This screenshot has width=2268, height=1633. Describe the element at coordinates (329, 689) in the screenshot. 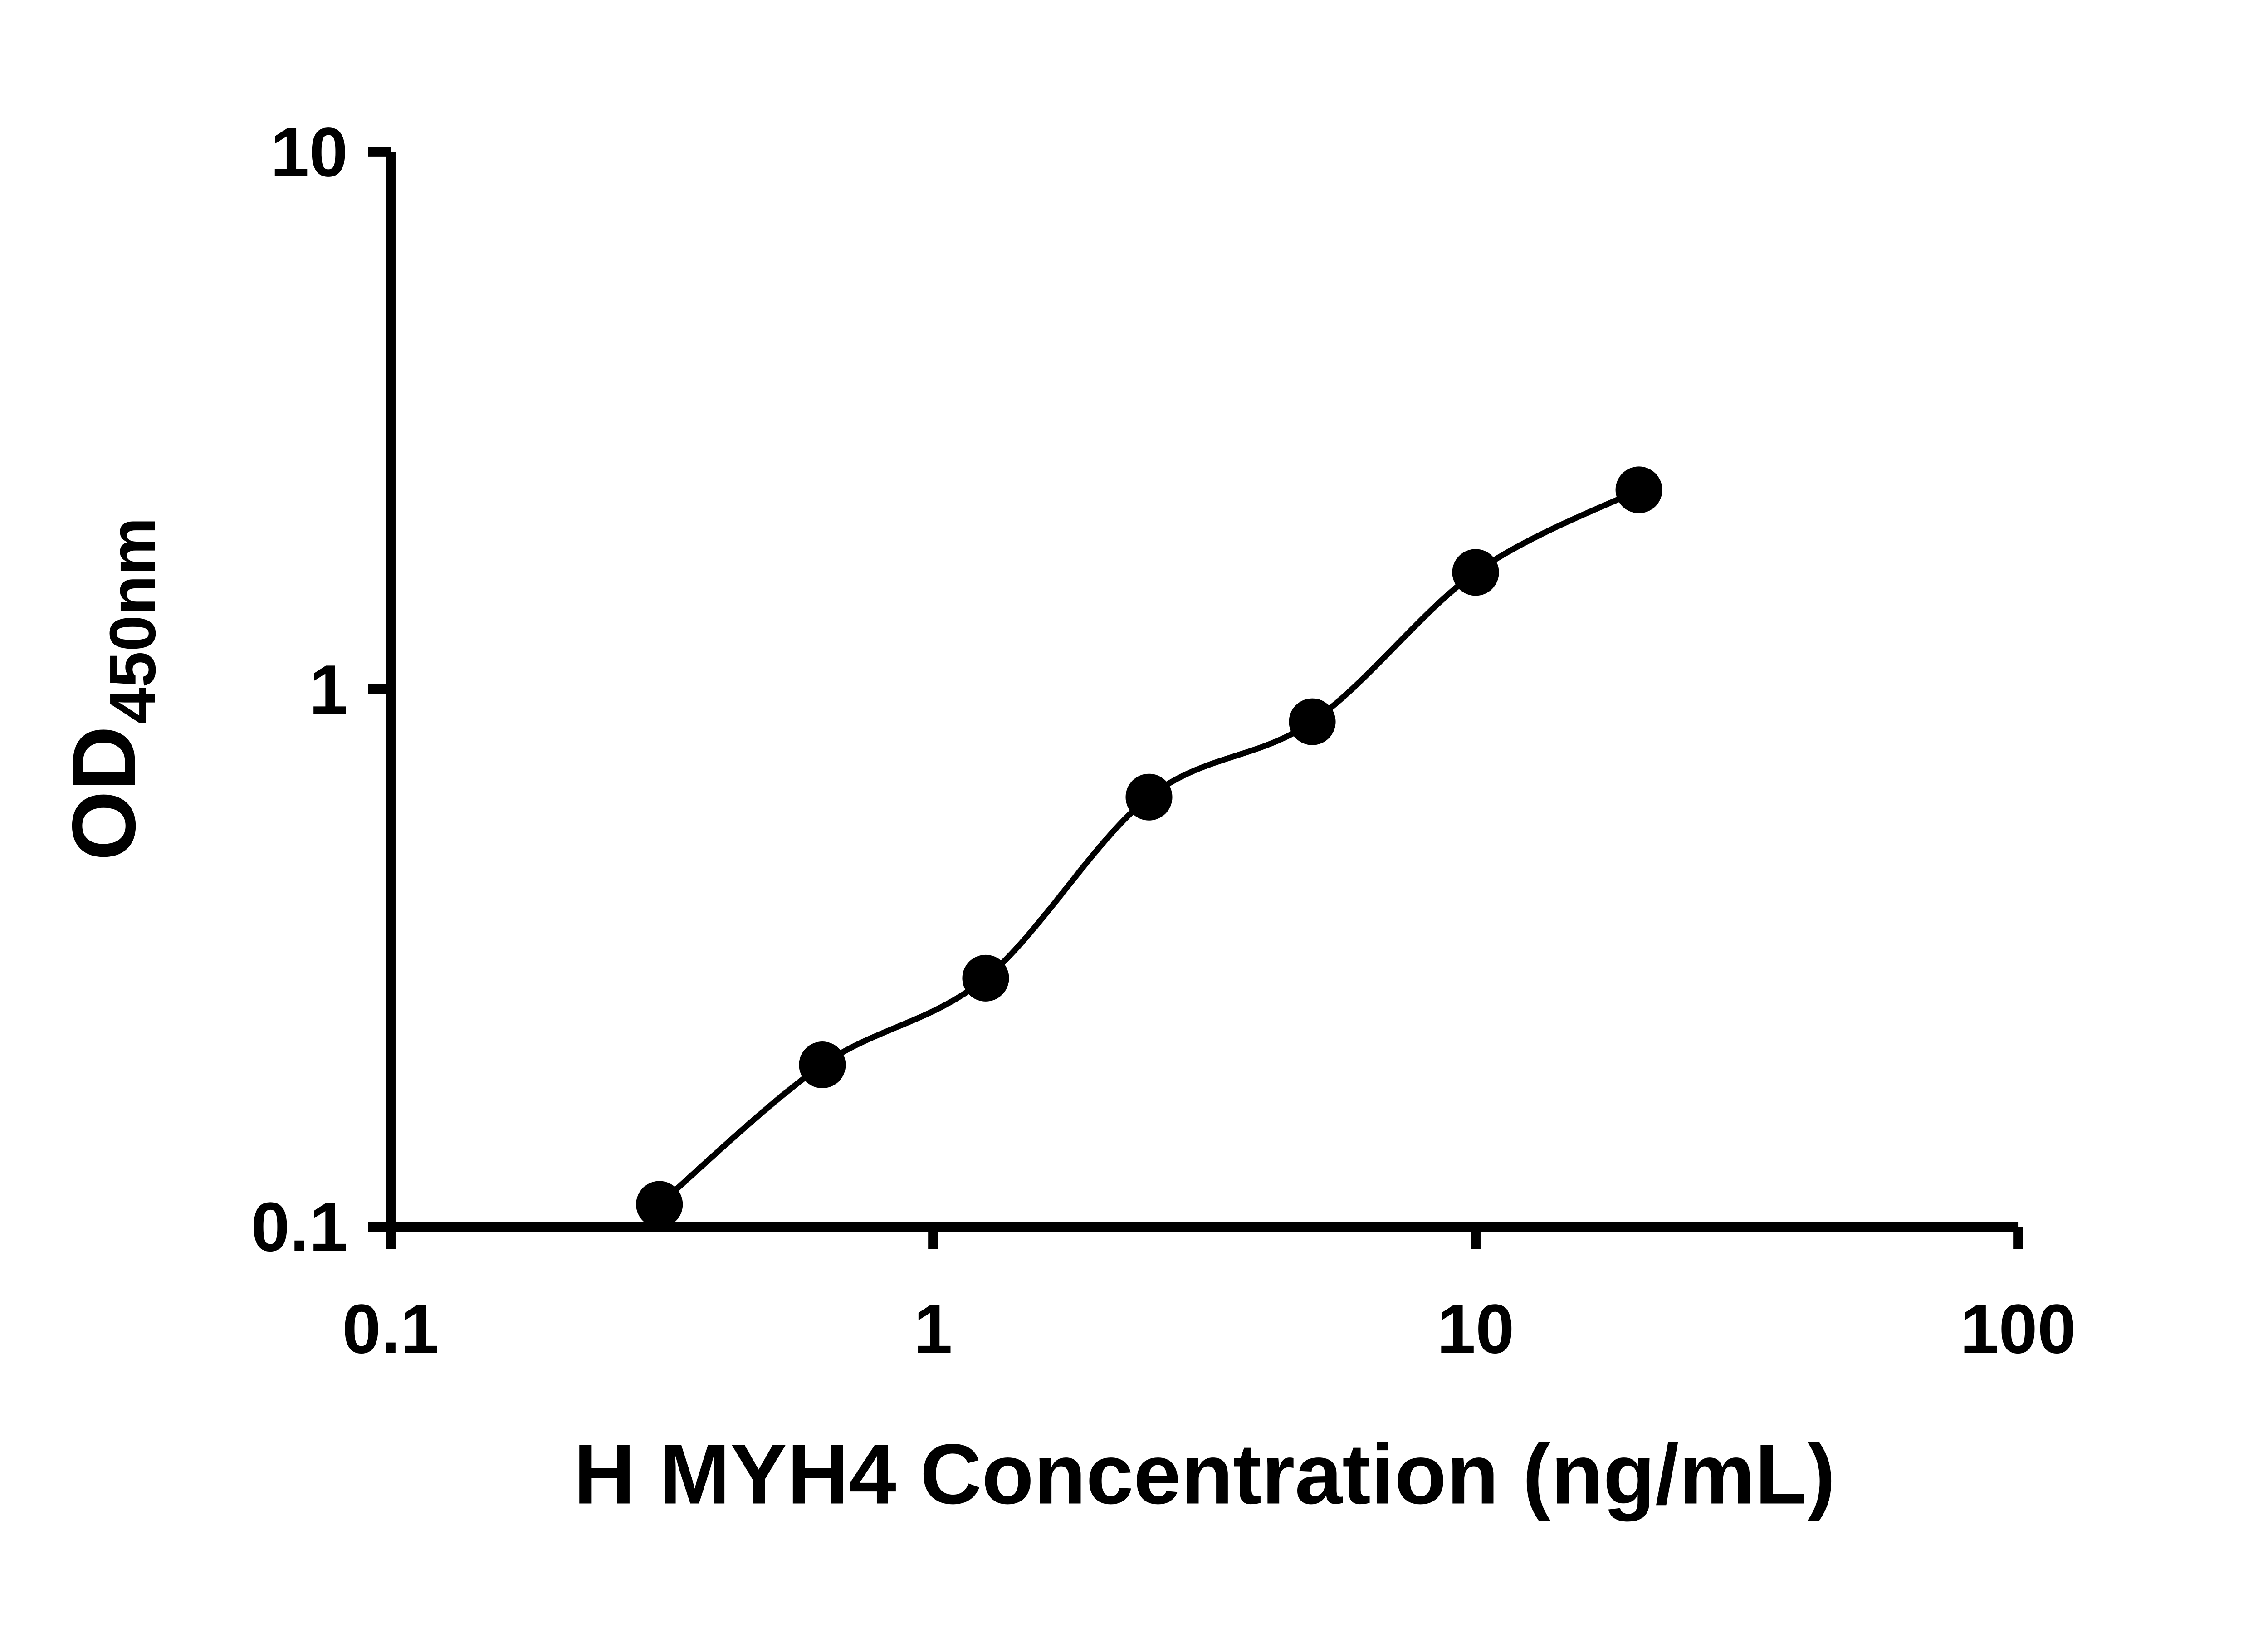

I see `y-tick-label: 1` at that location.